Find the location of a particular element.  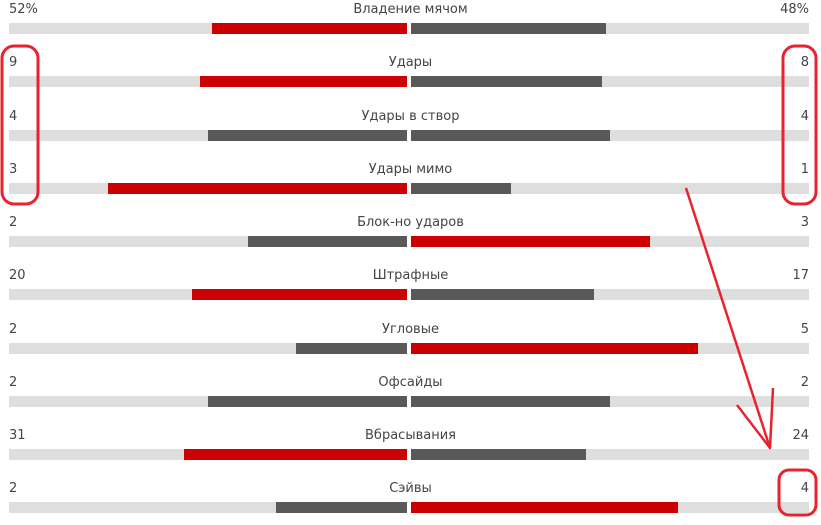

stat-label: Офсайды is located at coordinates (410, 382).